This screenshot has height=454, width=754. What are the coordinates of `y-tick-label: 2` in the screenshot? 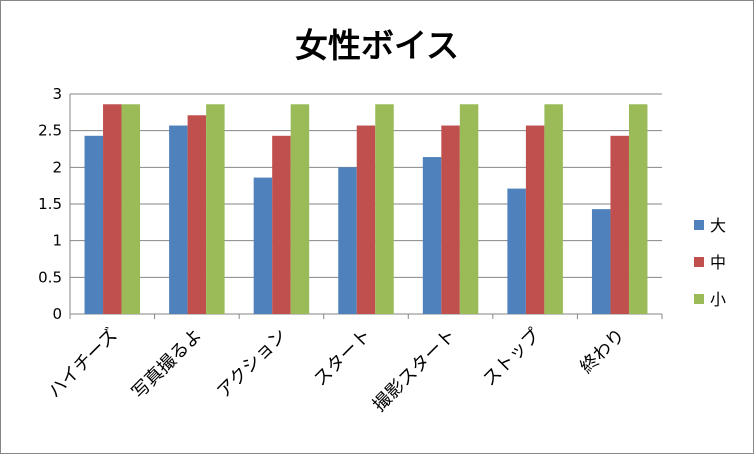 It's located at (57, 167).